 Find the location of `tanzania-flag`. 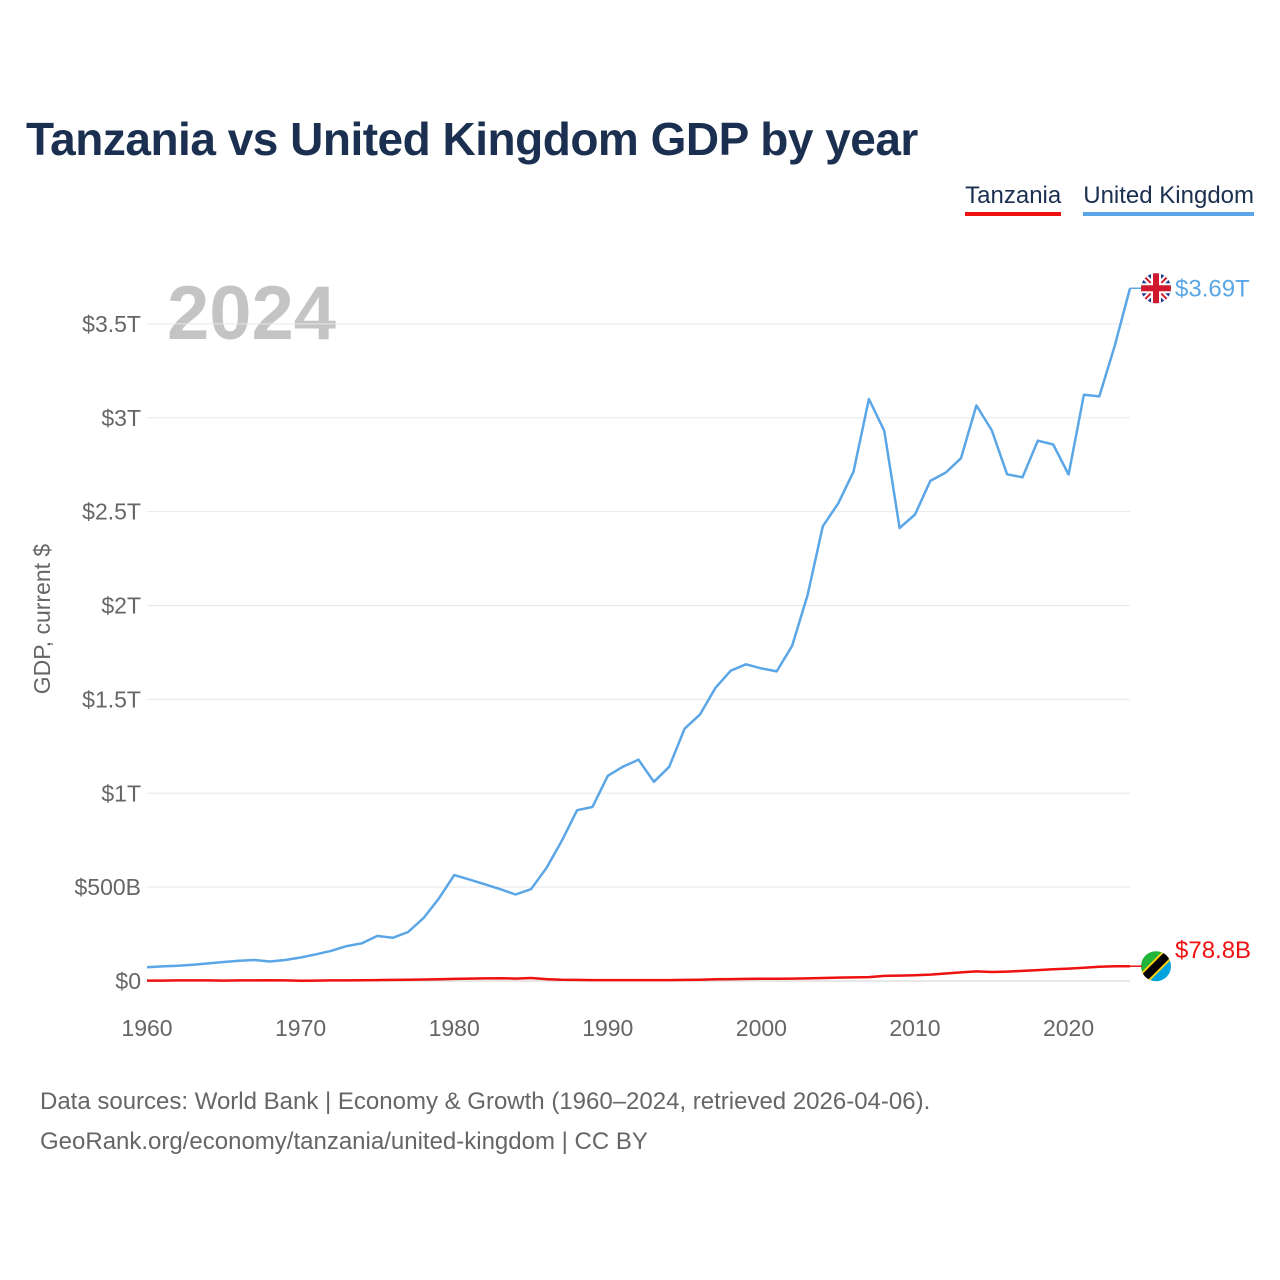

tanzania-flag is located at coordinates (1156, 966).